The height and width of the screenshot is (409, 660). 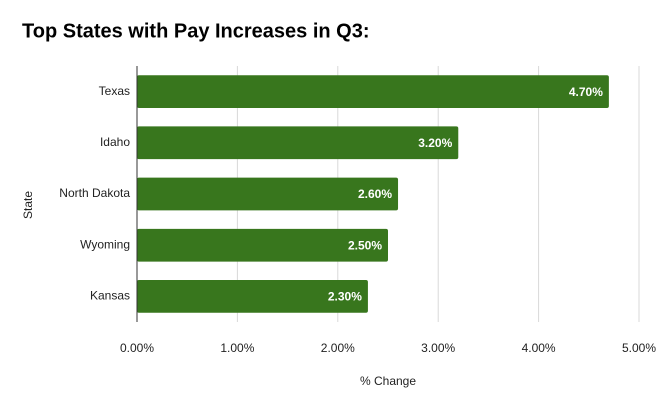 What do you see at coordinates (94, 193) in the screenshot?
I see `y-tick-label: North Dakota` at bounding box center [94, 193].